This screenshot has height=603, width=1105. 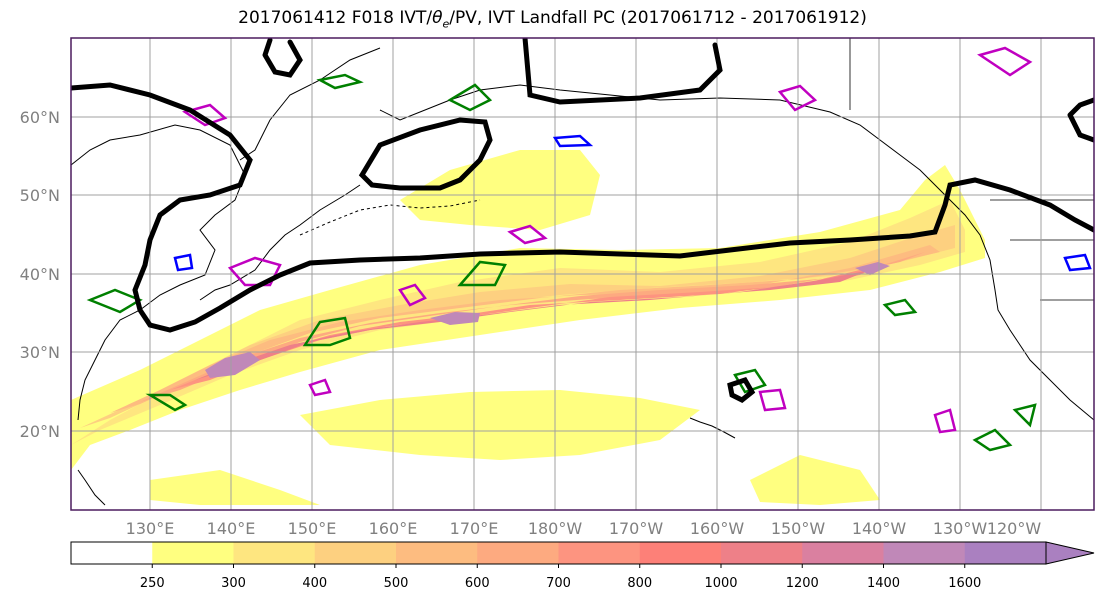 I want to click on colorbar-tick-label: 250, so click(x=152, y=583).